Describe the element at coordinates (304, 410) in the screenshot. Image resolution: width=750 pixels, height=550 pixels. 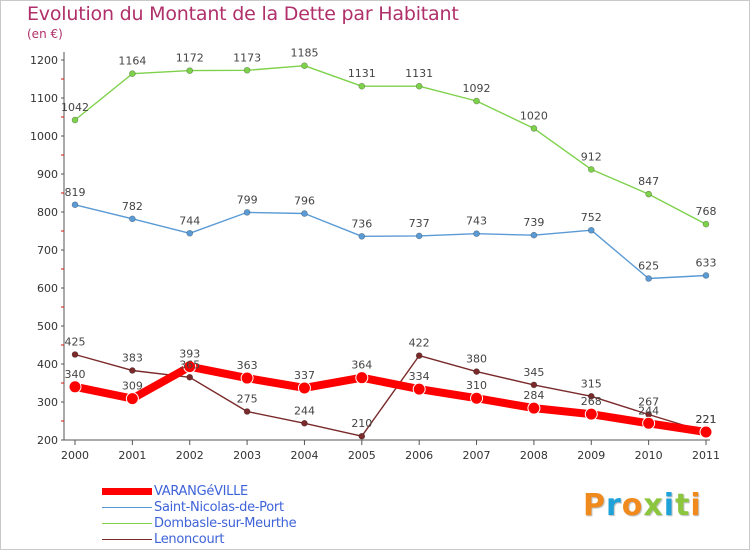
I see `data-label: 244` at that location.